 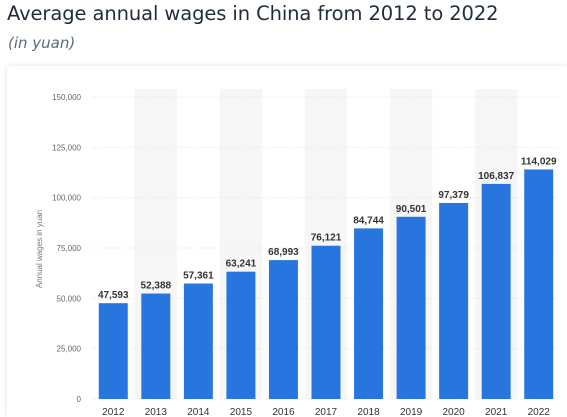 What do you see at coordinates (411, 412) in the screenshot?
I see `x-tick-label: 2019` at bounding box center [411, 412].